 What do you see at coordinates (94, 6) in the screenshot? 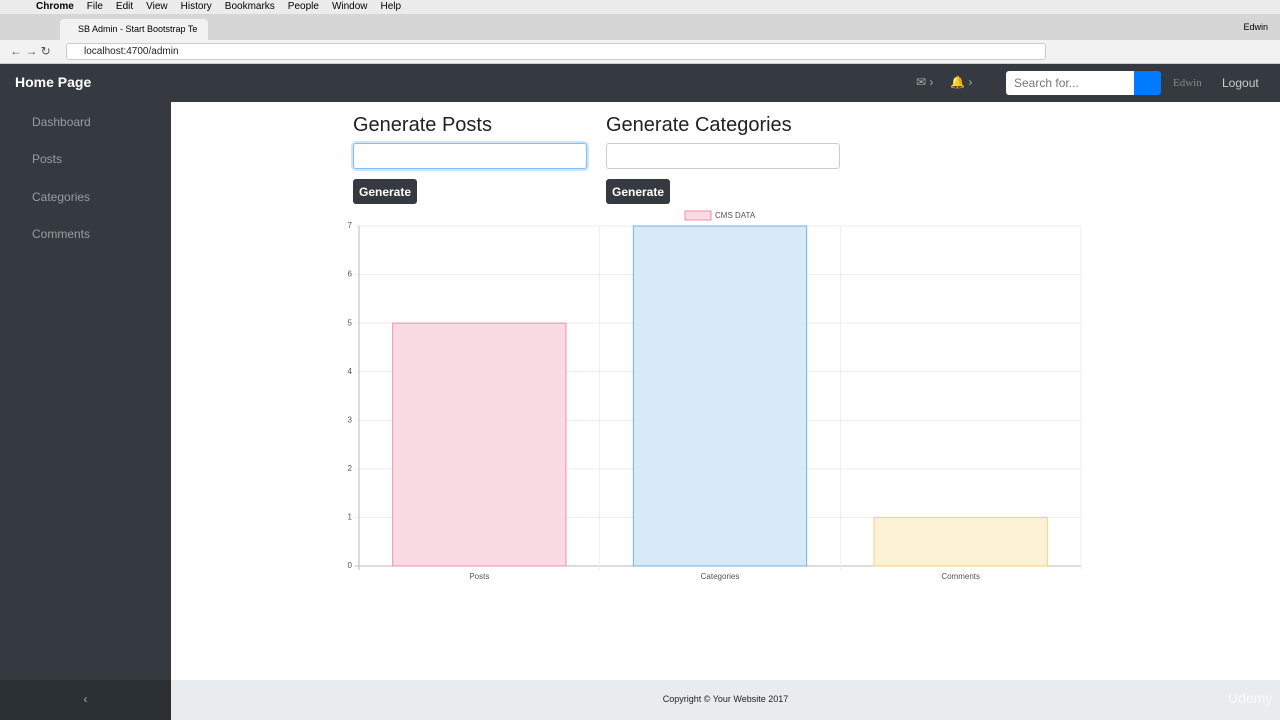
I see `menu-item: File` at bounding box center [94, 6].